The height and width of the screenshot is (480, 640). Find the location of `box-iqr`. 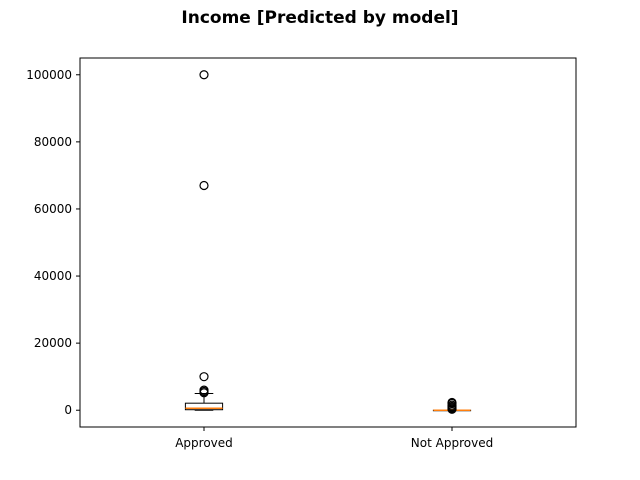

box-iqr is located at coordinates (204, 406).